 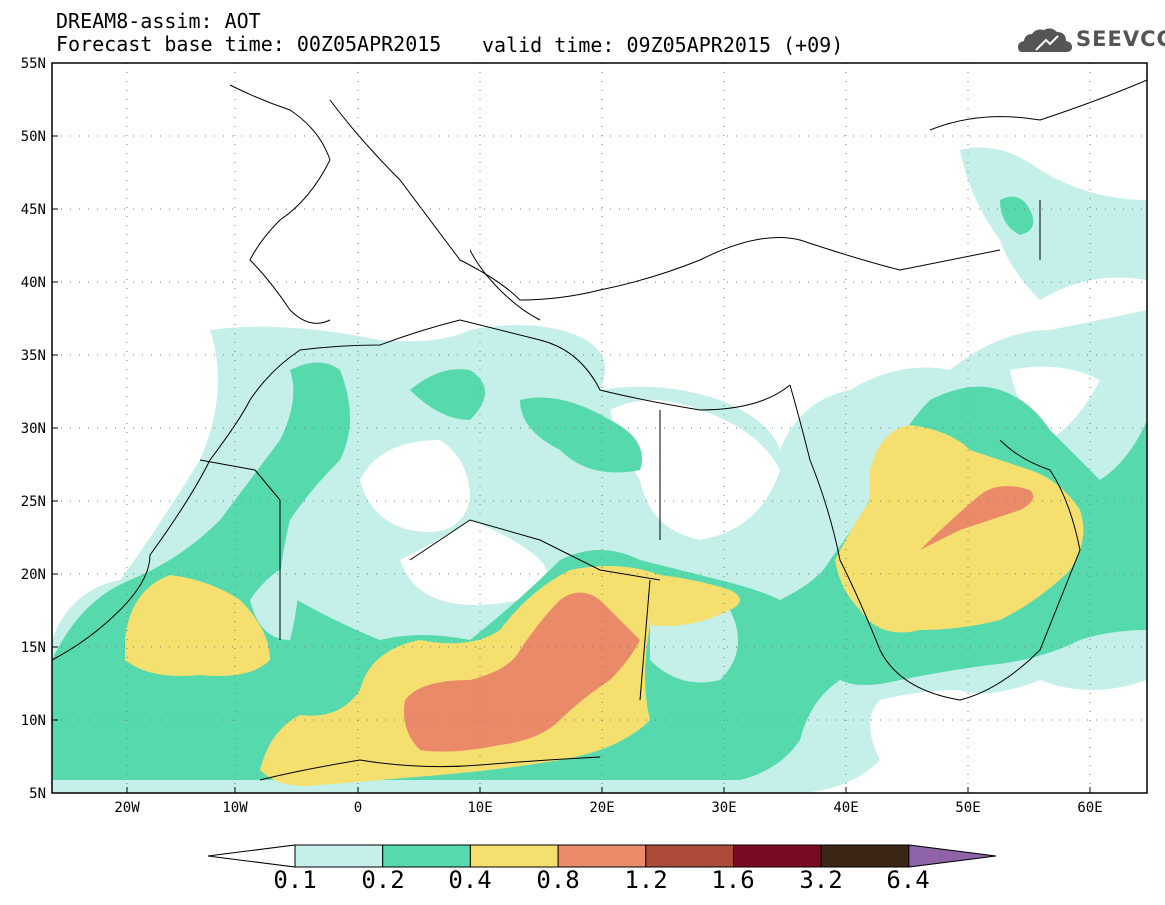 What do you see at coordinates (358, 808) in the screenshot?
I see `lon-label: 0` at bounding box center [358, 808].